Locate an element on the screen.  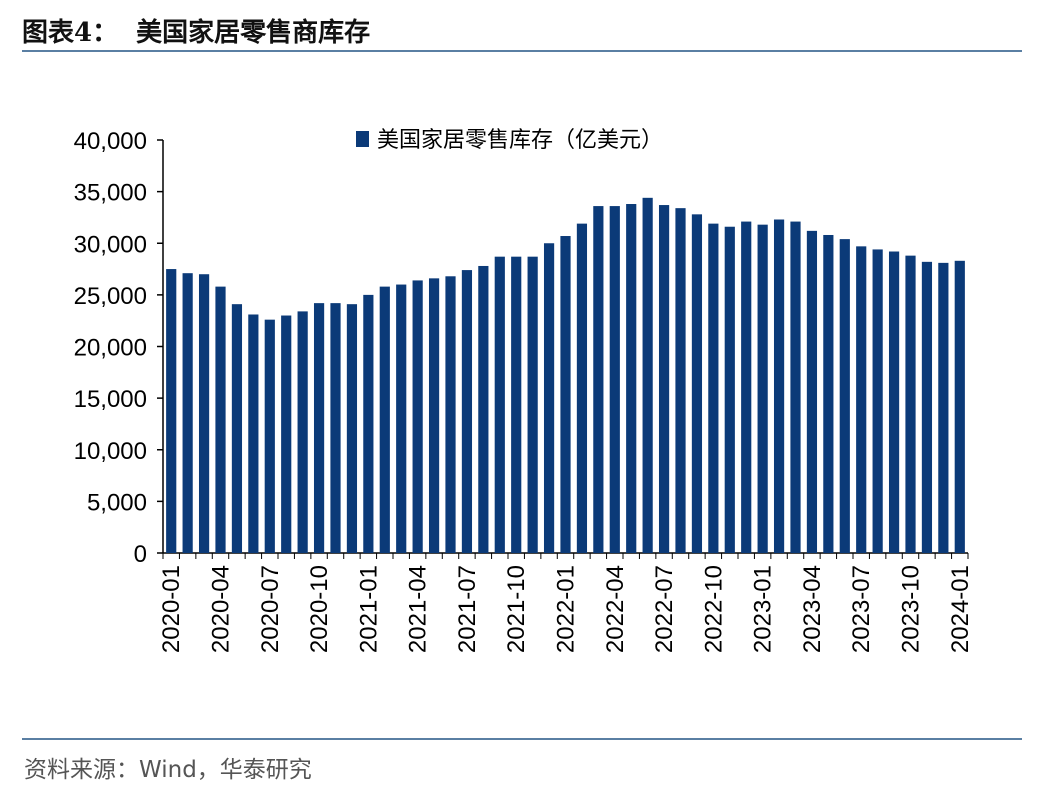
figure-title-text: 美国家居零售商库存 is located at coordinates (253, 33).